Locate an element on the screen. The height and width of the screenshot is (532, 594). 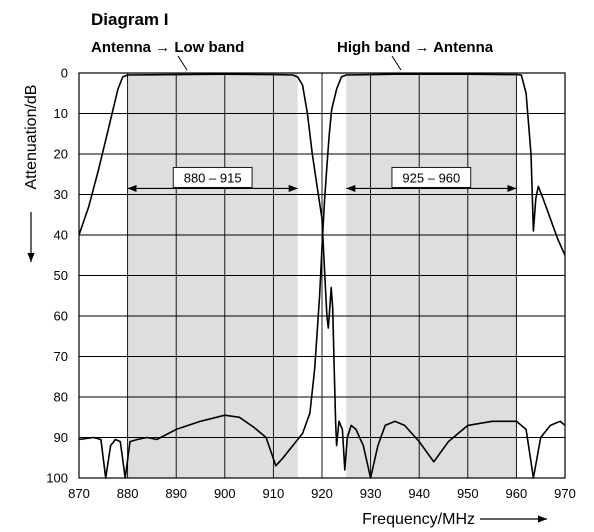
y-tick-label-40: 40 is located at coordinates (61, 235).